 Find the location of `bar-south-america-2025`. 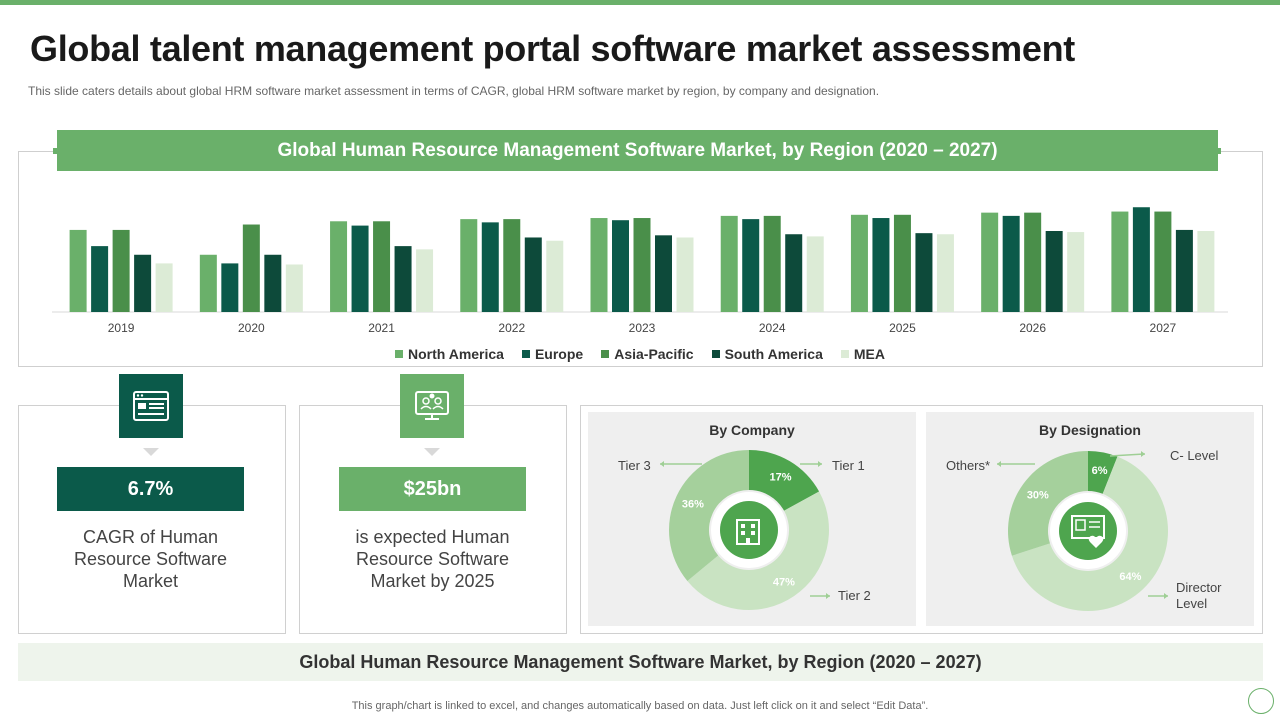

bar-south-america-2025 is located at coordinates (924, 272).